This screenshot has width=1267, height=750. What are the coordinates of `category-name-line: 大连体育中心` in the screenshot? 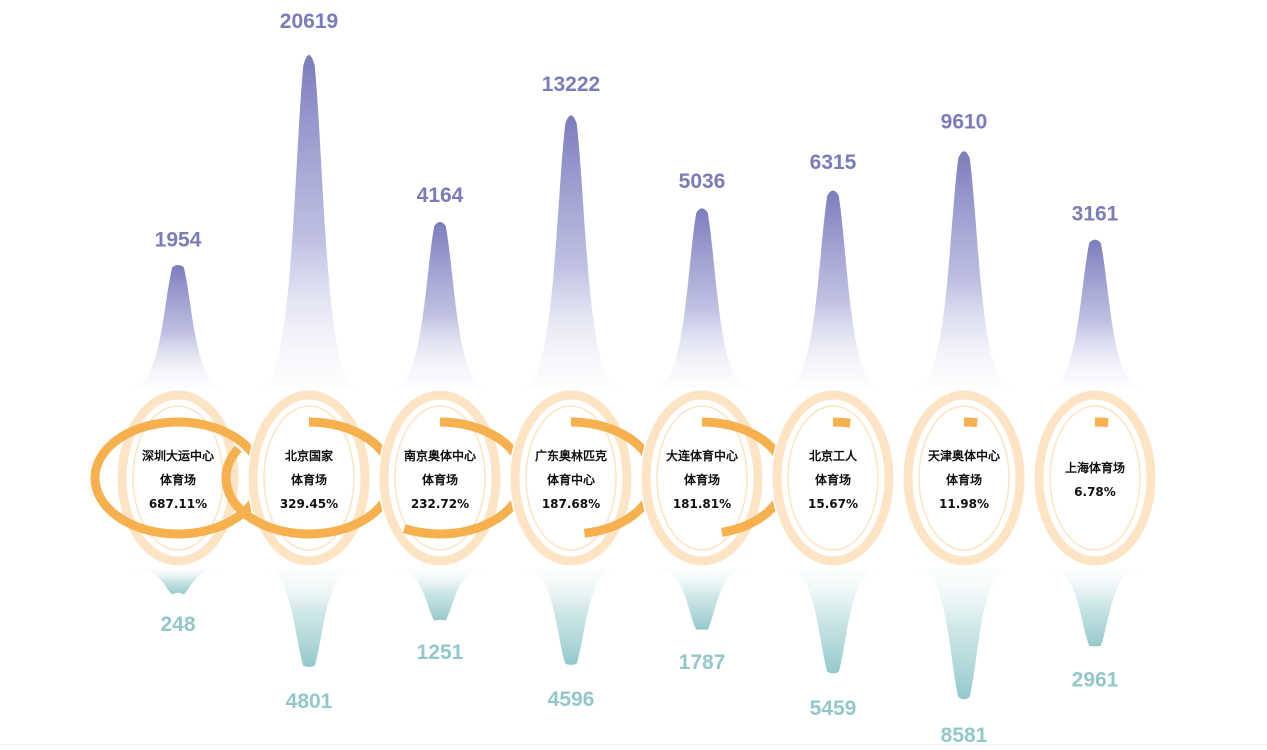 It's located at (702, 455).